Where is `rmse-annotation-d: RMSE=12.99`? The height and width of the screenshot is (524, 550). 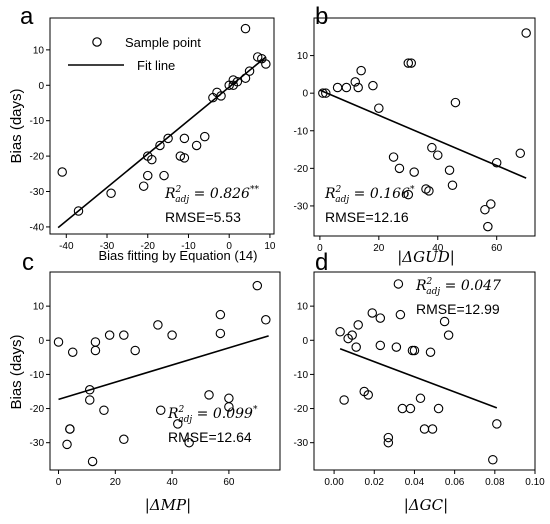
rmse-annotation-d: RMSE=12.99 is located at coordinates (458, 309).